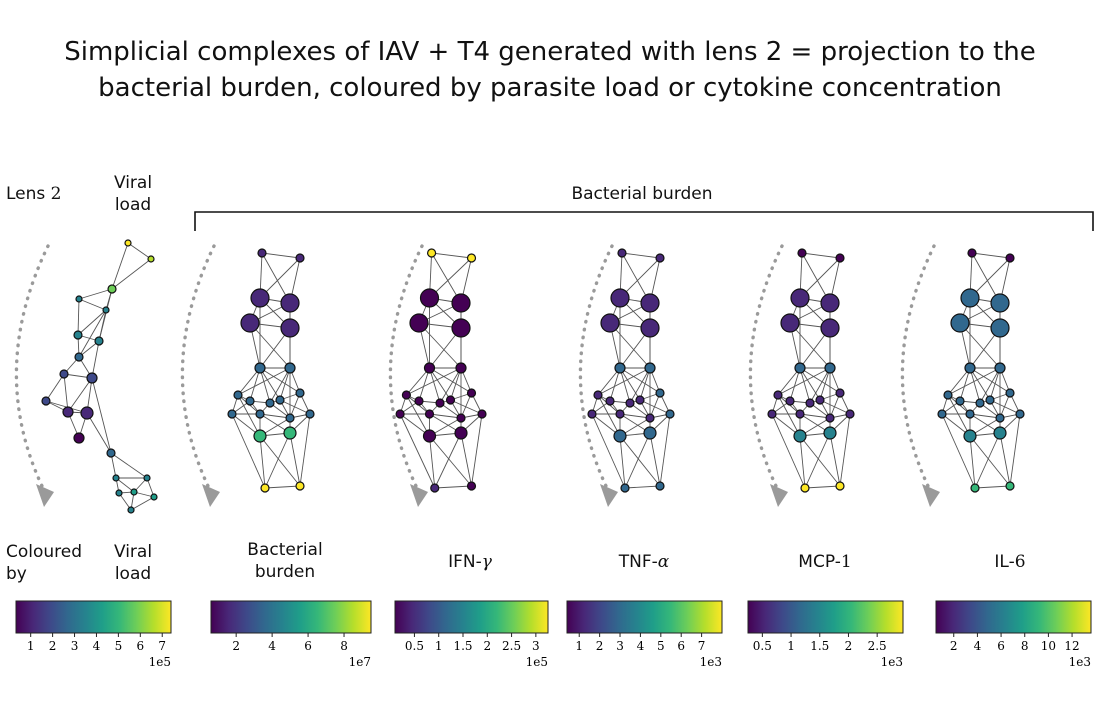 The width and height of the screenshot is (1100, 702). I want to click on complex-viral, so click(99, 376).